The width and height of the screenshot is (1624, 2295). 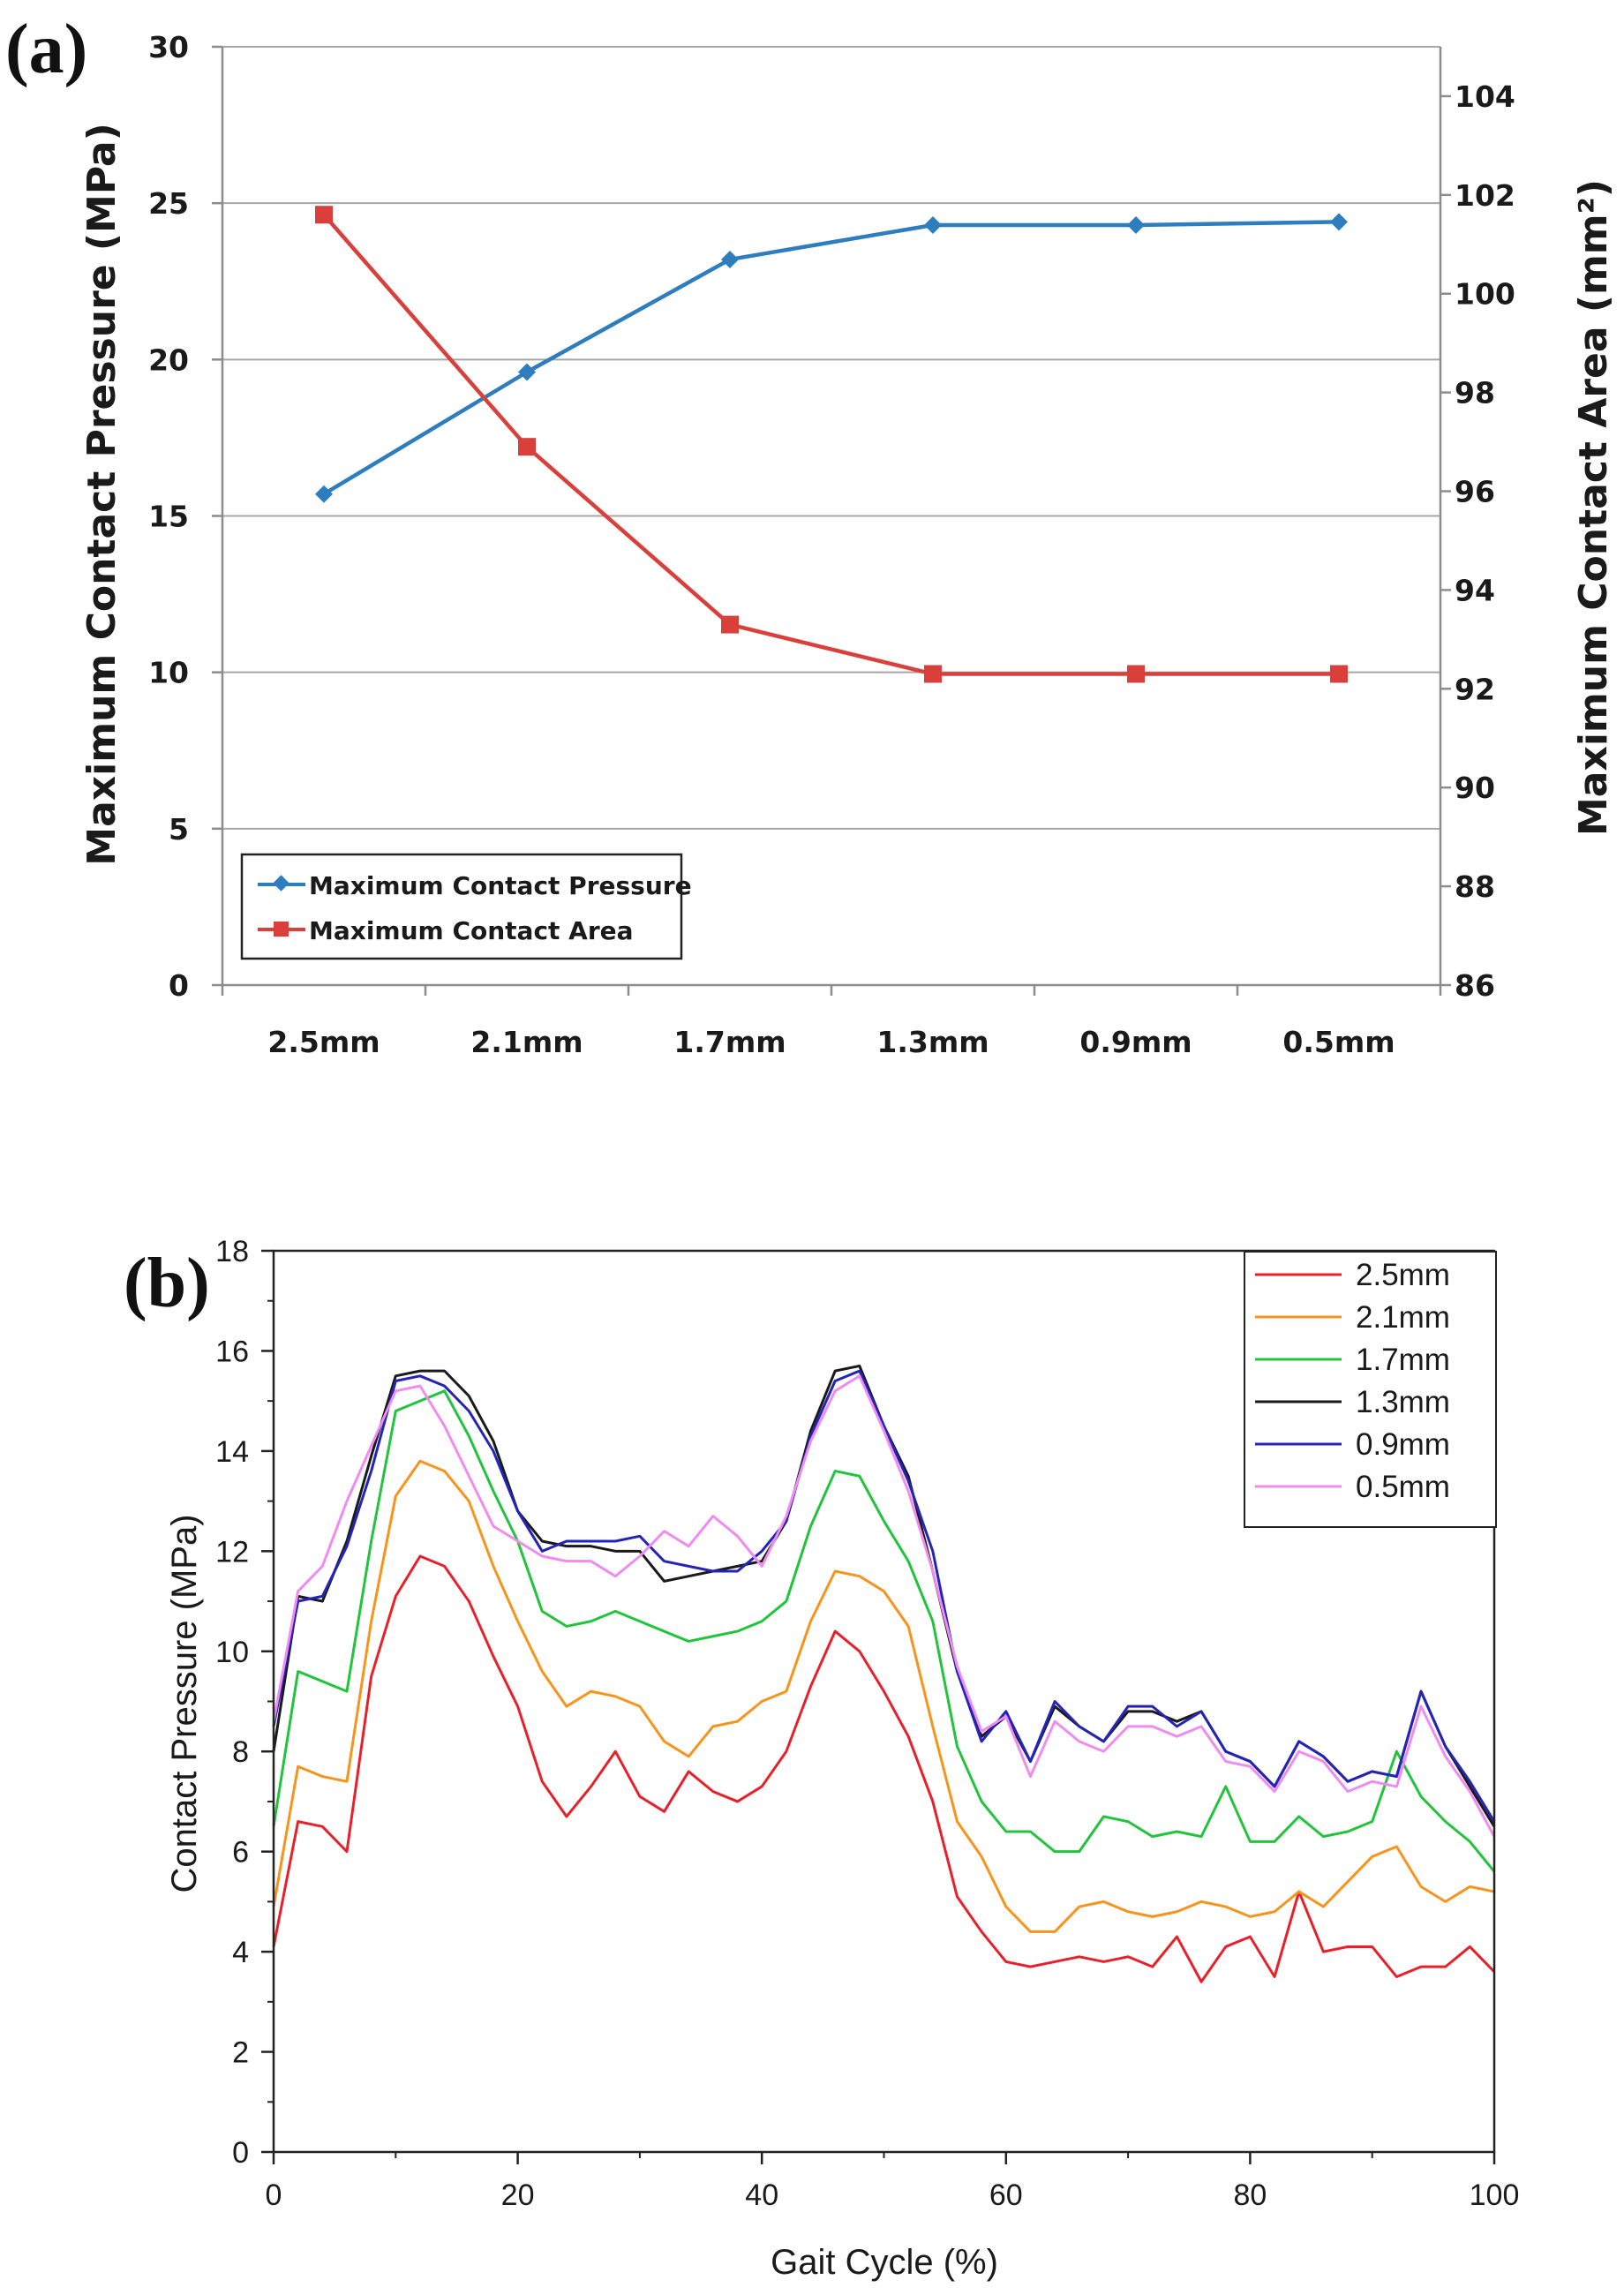 I want to click on left-tick-label-20: 20, so click(x=168, y=359).